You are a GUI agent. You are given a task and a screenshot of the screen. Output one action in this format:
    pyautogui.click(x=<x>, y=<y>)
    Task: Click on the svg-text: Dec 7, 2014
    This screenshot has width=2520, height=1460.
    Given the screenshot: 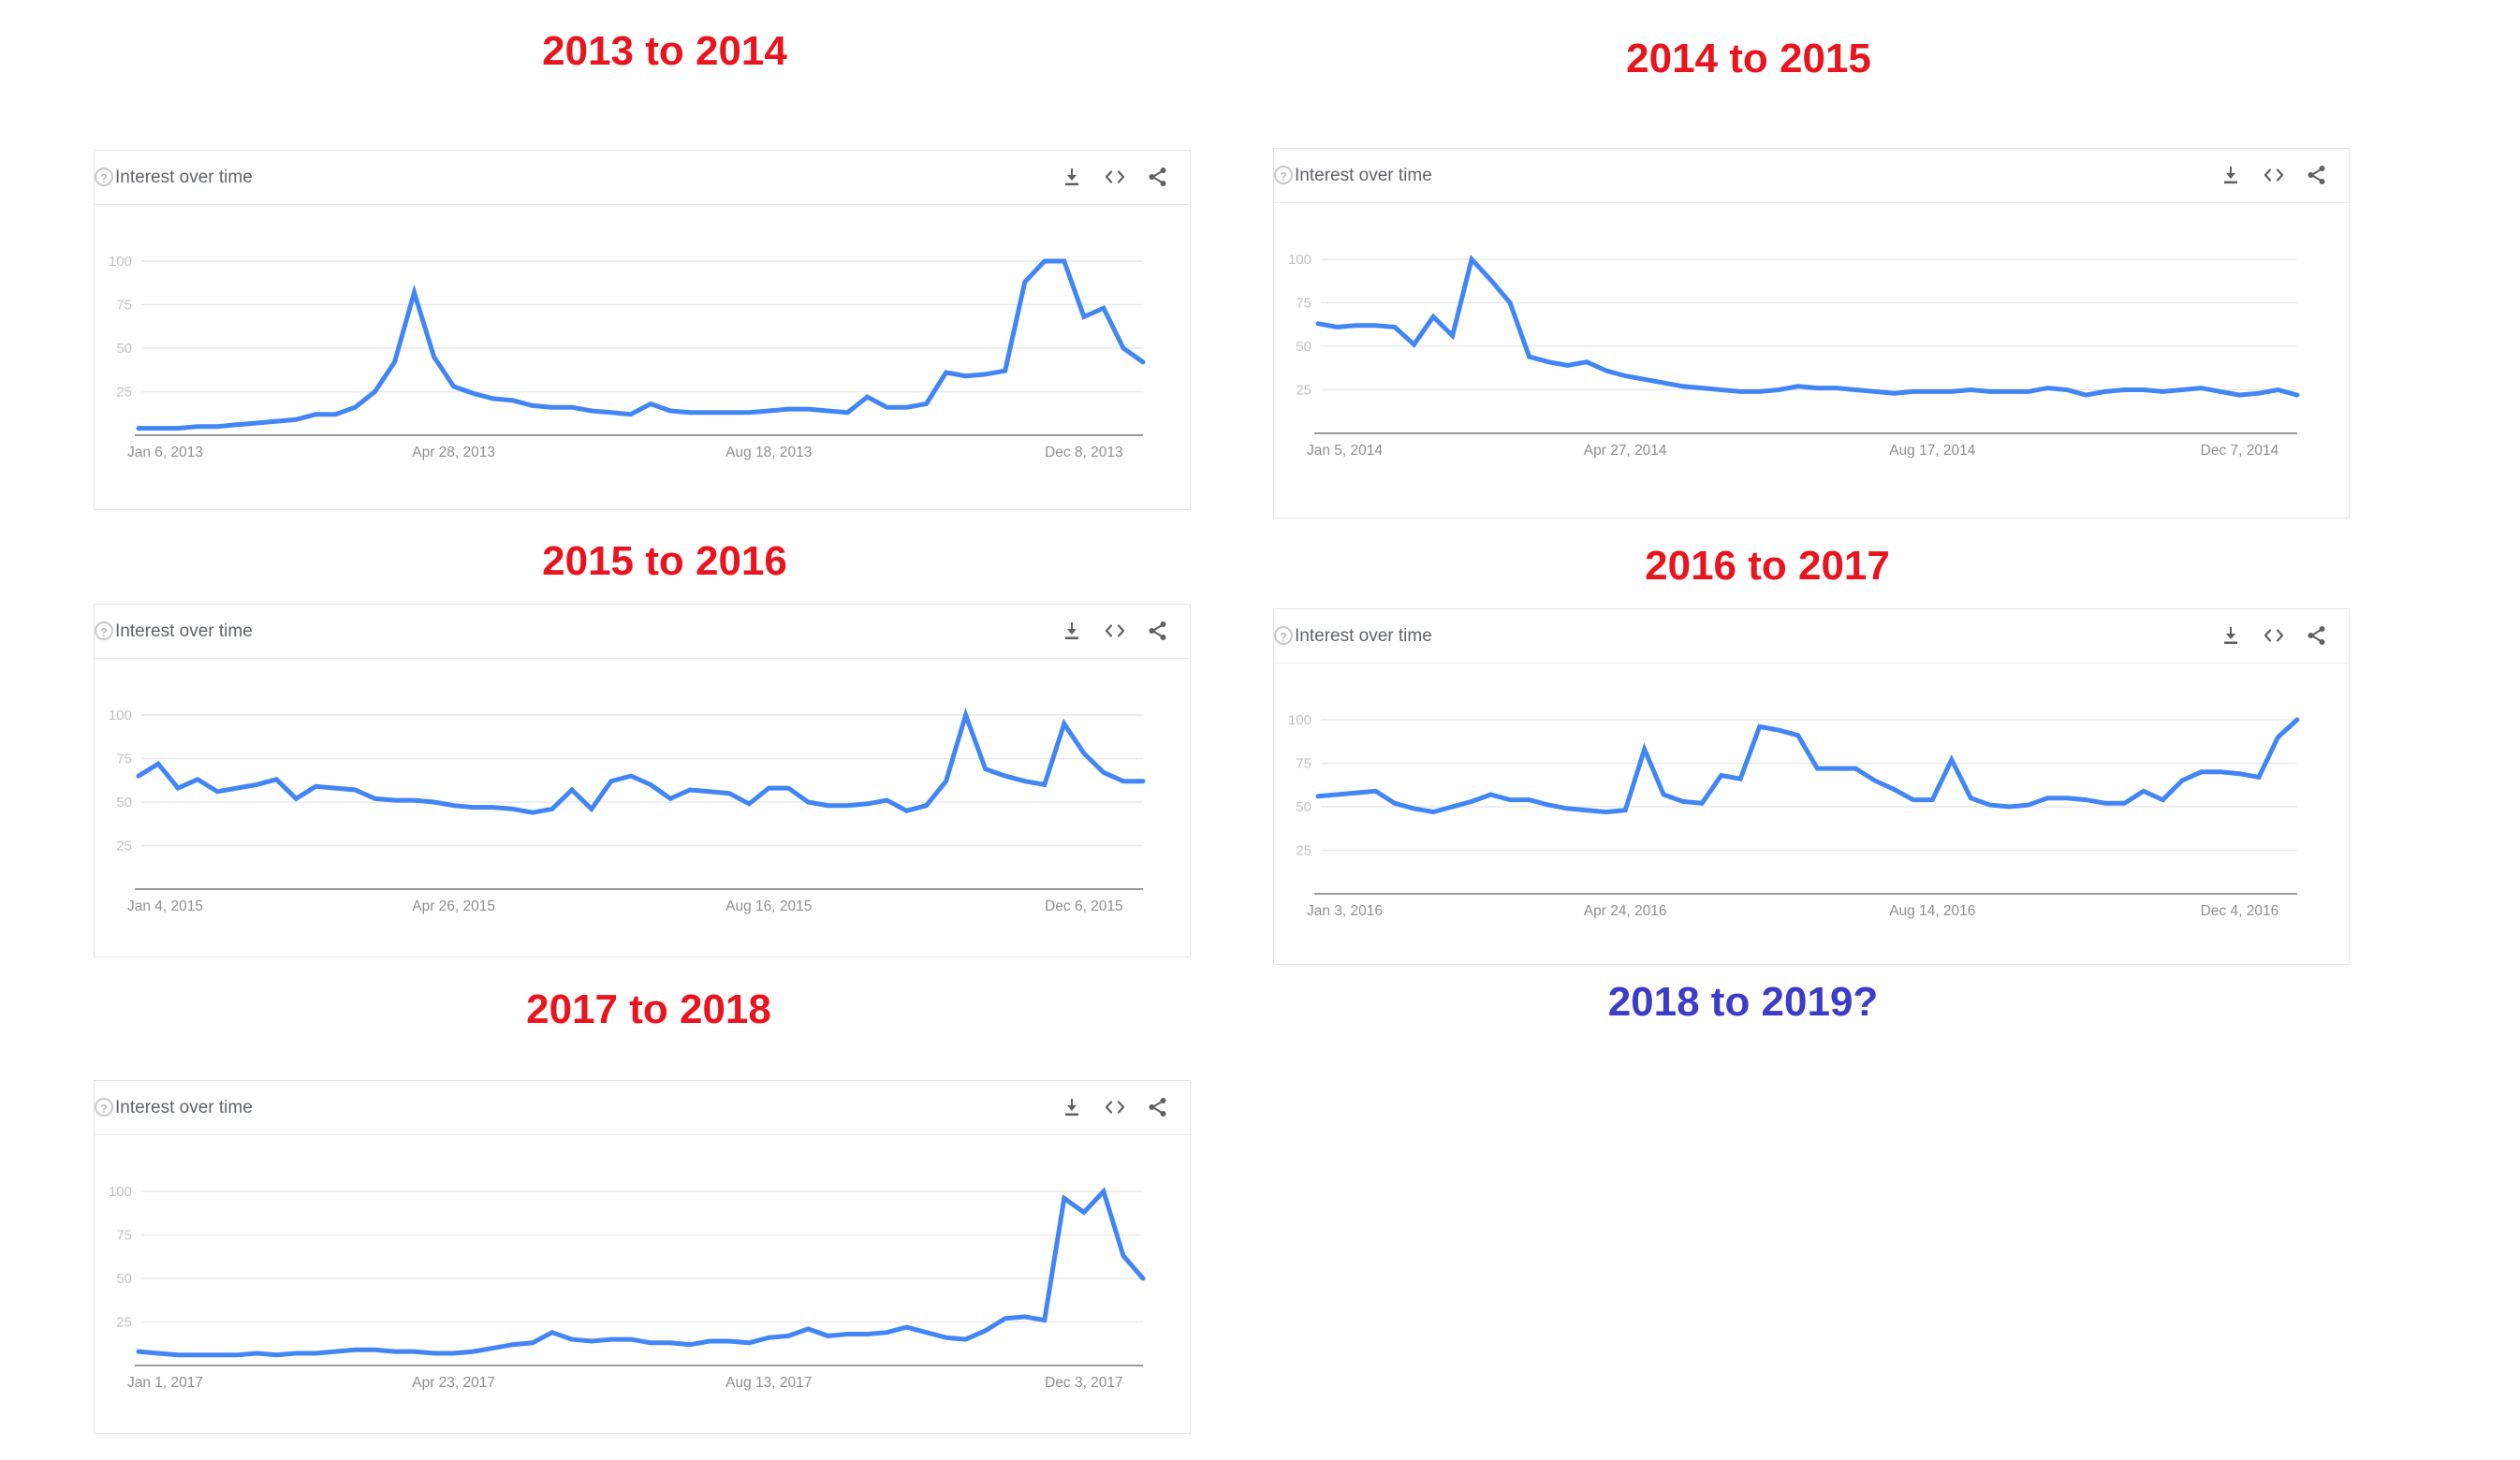 What is the action you would take?
    pyautogui.click(x=2240, y=451)
    